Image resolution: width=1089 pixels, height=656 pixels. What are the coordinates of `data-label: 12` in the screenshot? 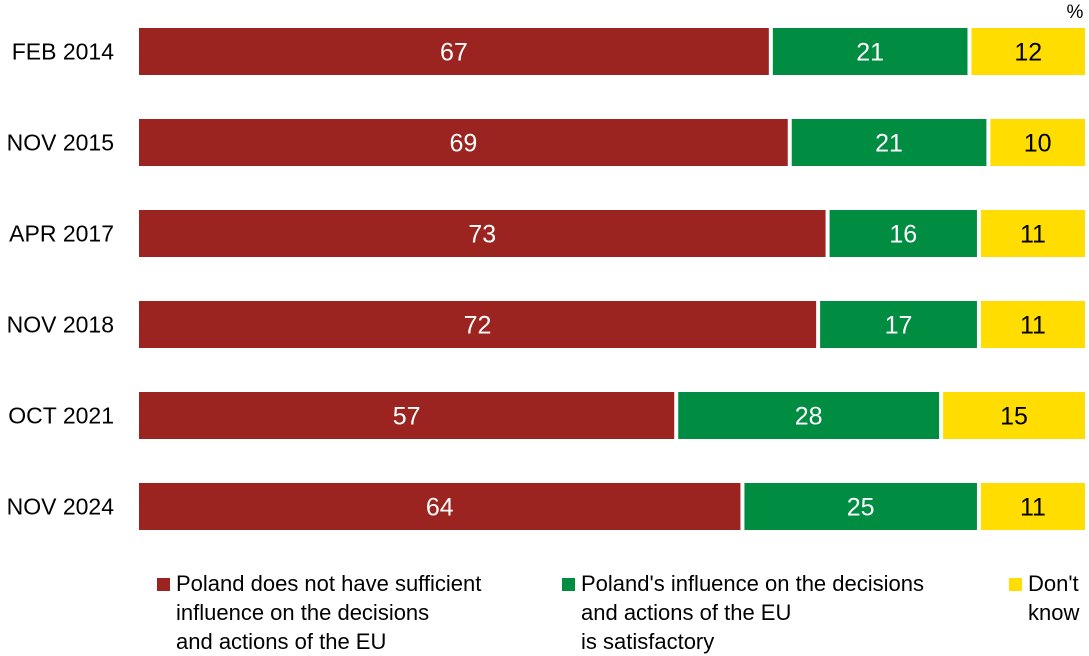 It's located at (1028, 53).